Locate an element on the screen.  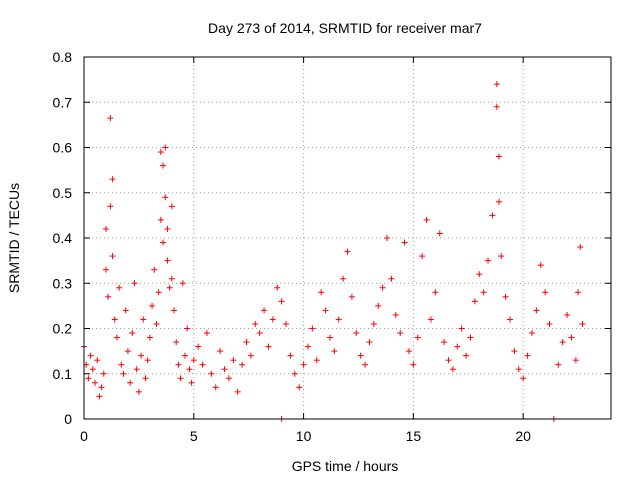
y-tick-label: 0.2 is located at coordinates (63, 329).